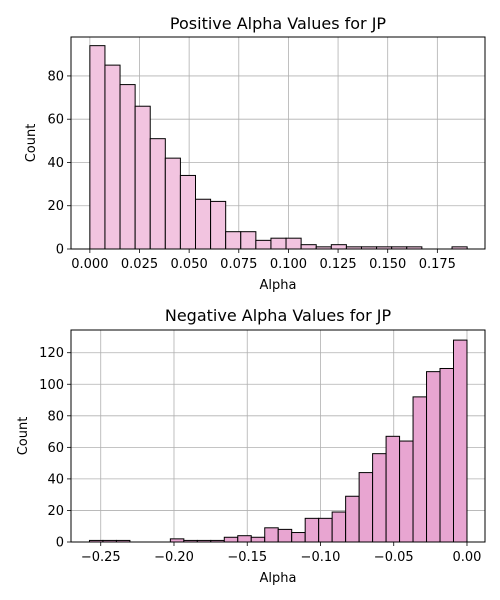  I want to click on chart-title: Negative Alpha Values for JP, so click(278, 315).